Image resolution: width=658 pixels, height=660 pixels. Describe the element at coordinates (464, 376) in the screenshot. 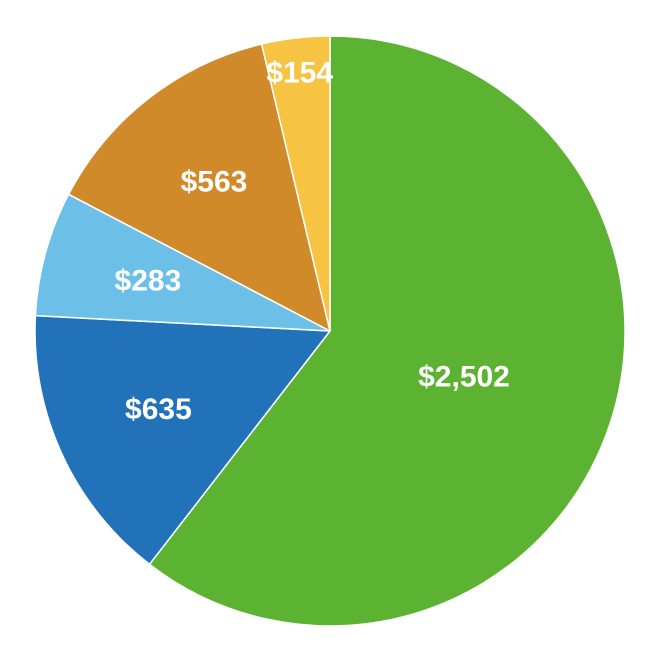

I see `slice-label-1: $2,502` at that location.